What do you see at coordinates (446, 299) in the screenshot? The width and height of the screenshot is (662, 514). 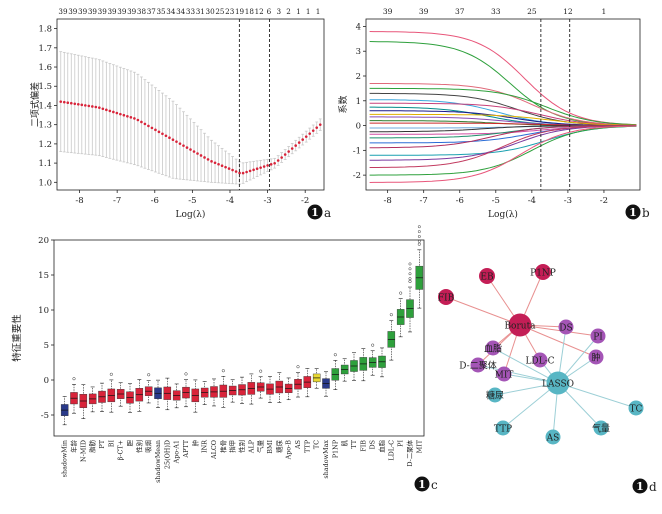 I see `network-node-label: FIB` at bounding box center [446, 299].